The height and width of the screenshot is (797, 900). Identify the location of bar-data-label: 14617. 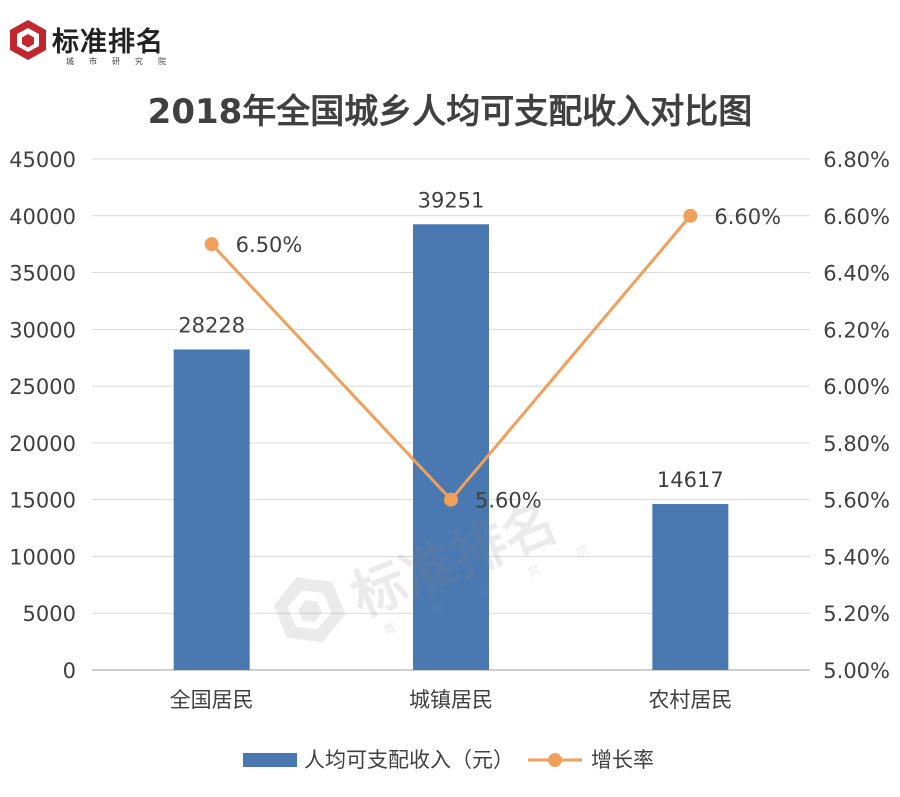
(690, 480).